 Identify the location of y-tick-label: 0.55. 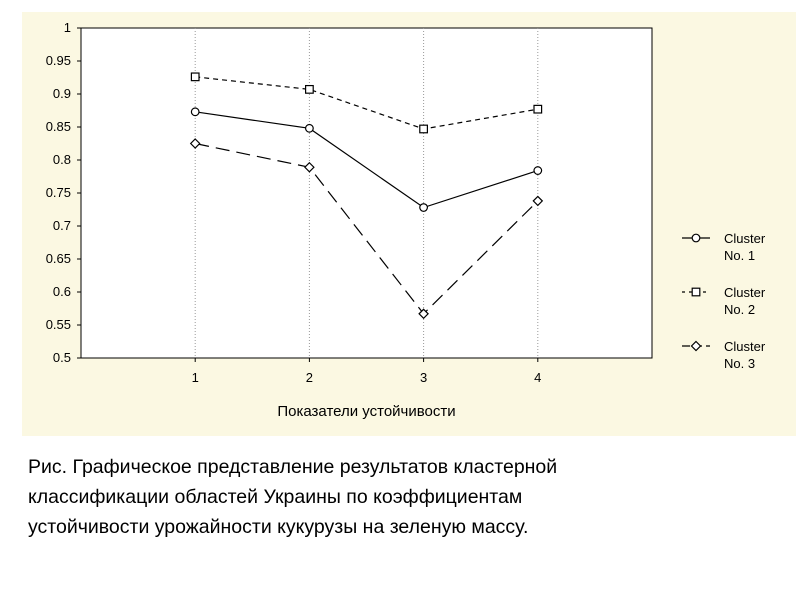
(58, 324).